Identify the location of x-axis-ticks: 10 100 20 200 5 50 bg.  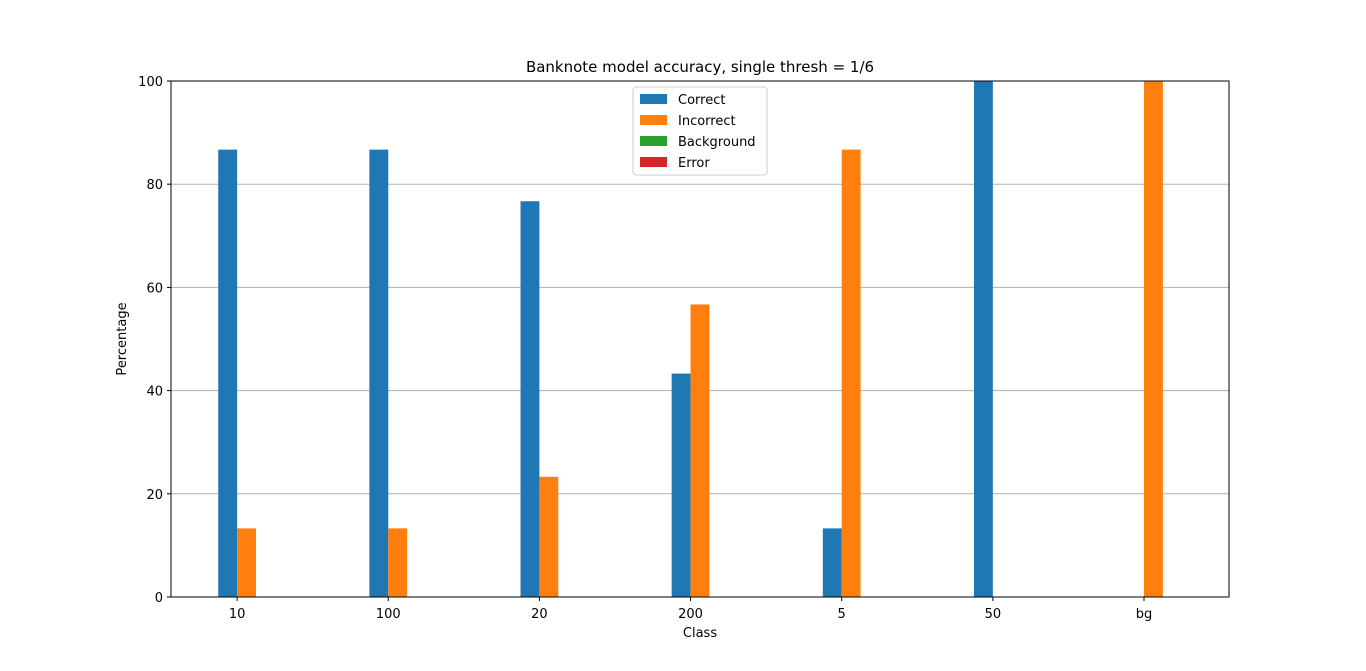
(690, 609).